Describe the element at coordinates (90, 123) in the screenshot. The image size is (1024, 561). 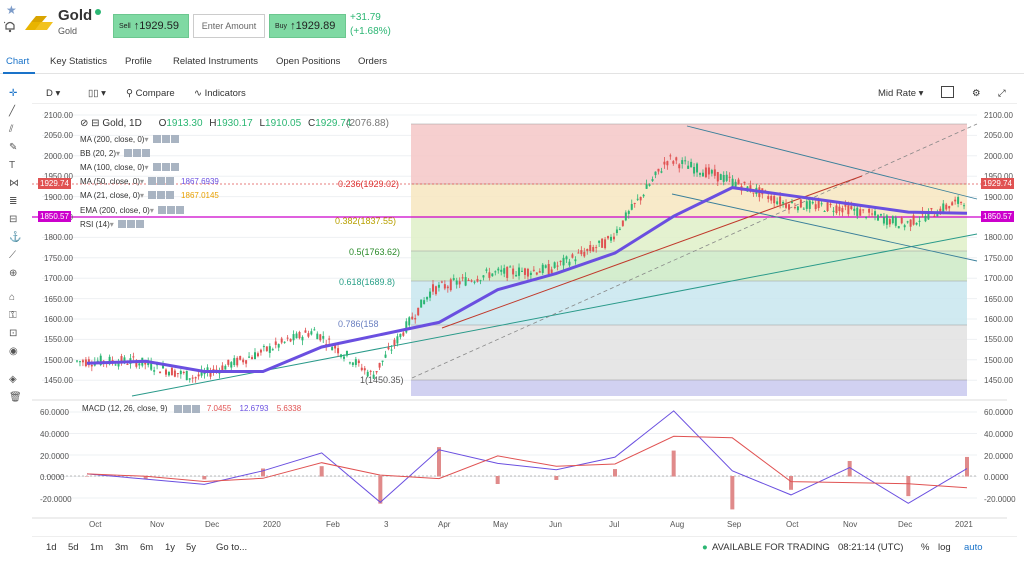
I see `collapse-icon: ⊘ ⊟` at that location.